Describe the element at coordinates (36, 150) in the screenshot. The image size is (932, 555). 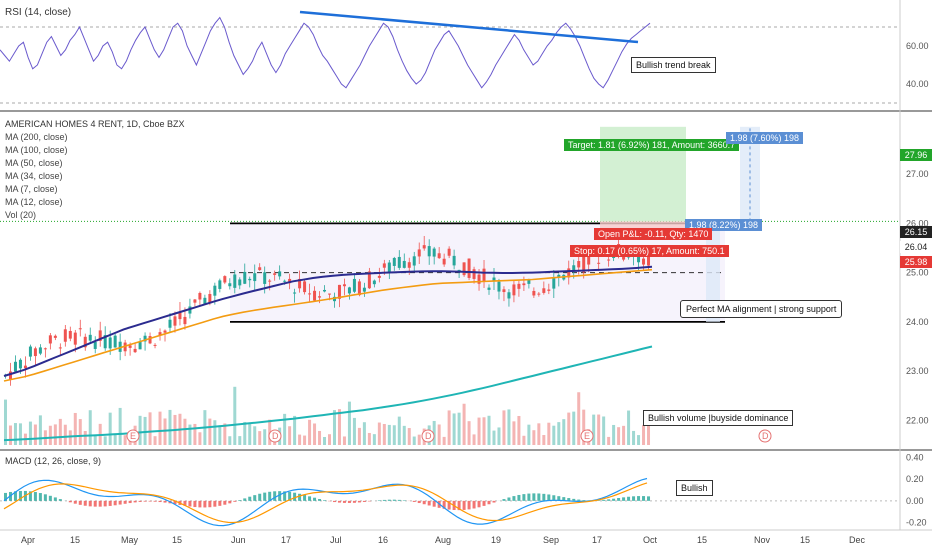
I see `legend-ma100: MA (100, close)` at that location.